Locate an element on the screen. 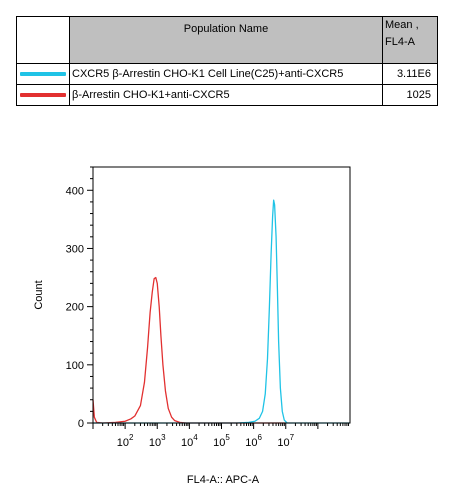 The height and width of the screenshot is (500, 453). legend-header-blank is located at coordinates (43, 40).